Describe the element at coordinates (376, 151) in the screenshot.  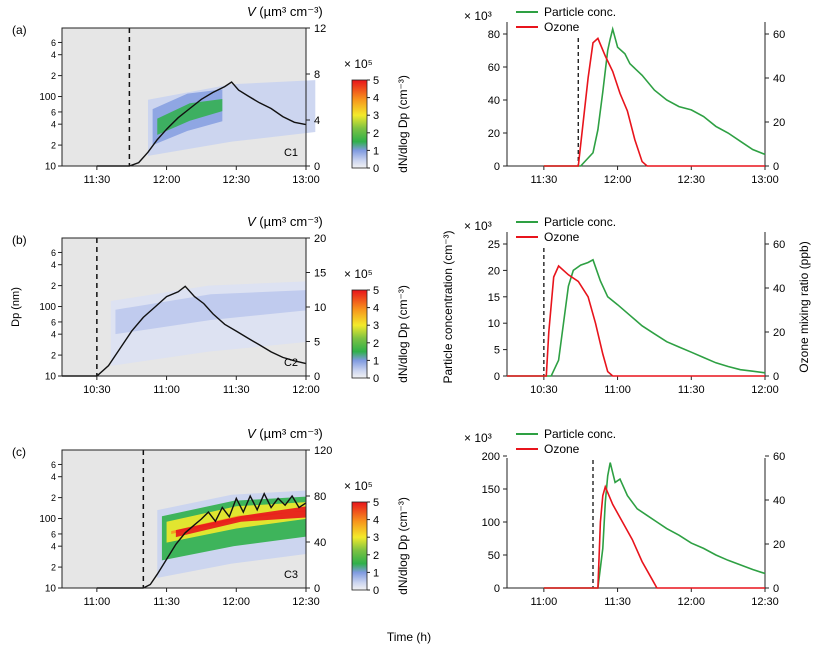
I see `colorbar-tick-label: 1` at that location.